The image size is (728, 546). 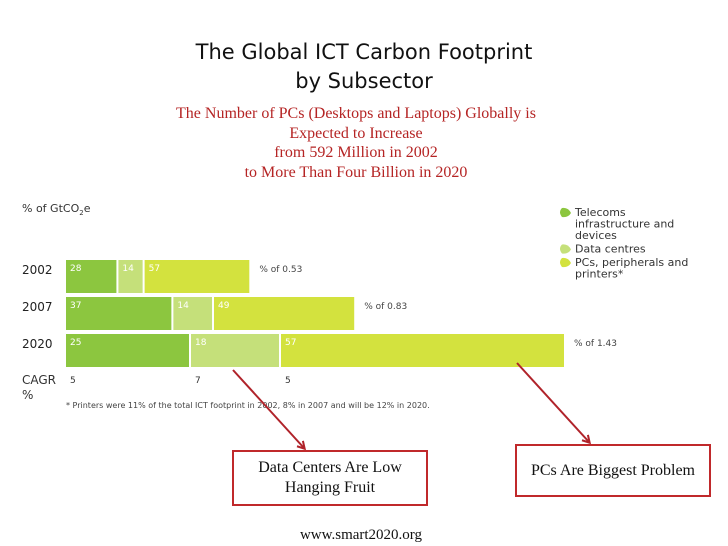 I want to click on bar-value-label: 28, so click(x=76, y=269).